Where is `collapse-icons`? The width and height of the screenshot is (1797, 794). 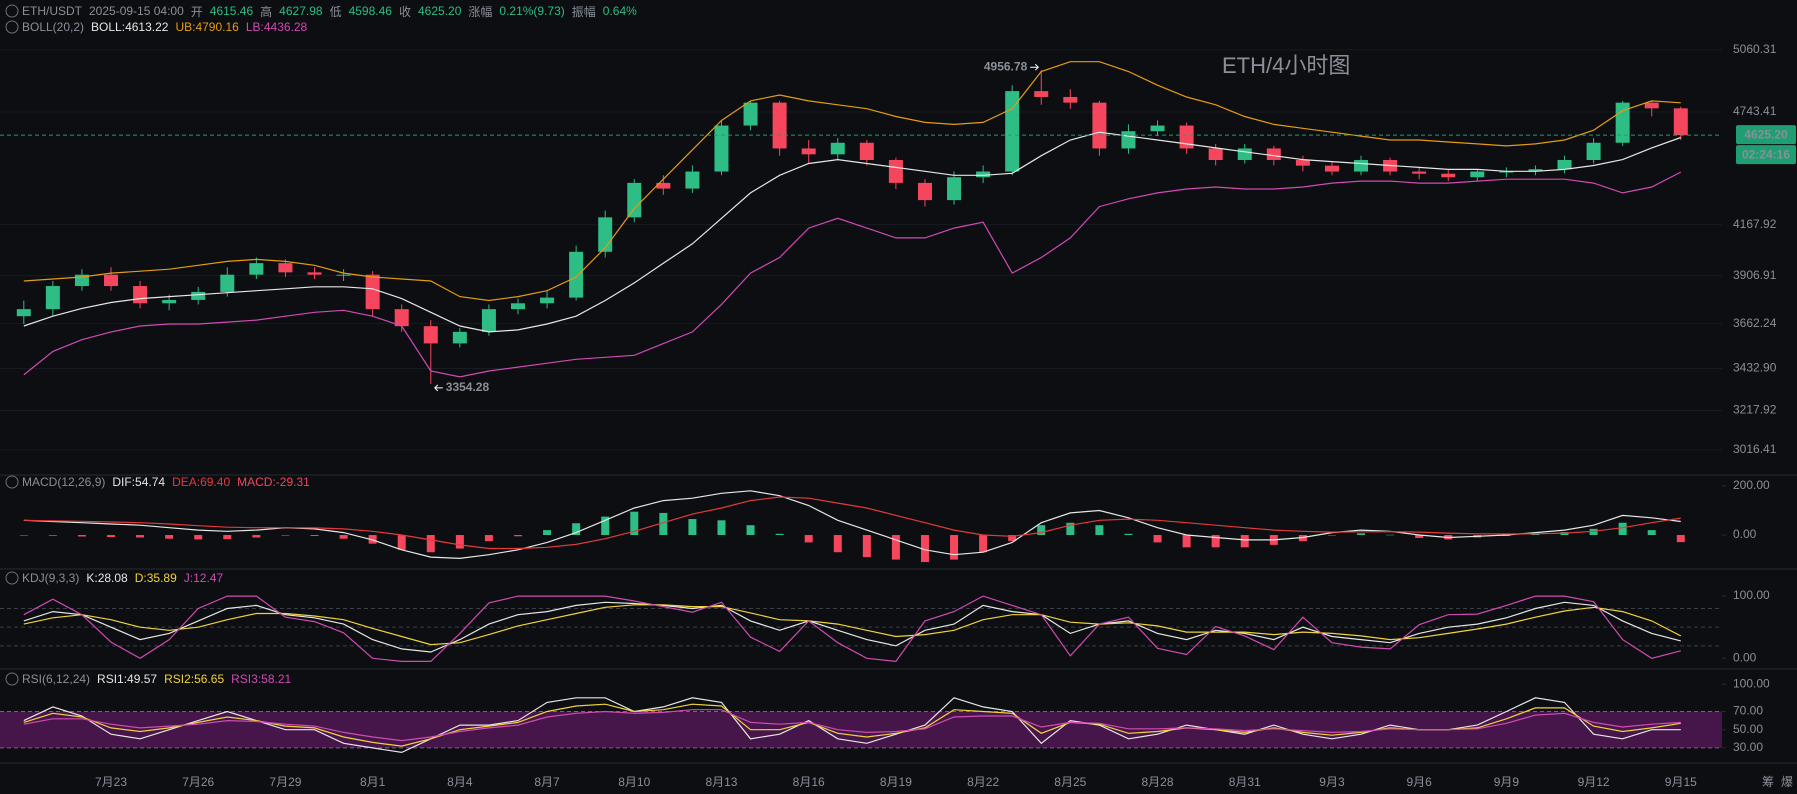 collapse-icons is located at coordinates (12, 345).